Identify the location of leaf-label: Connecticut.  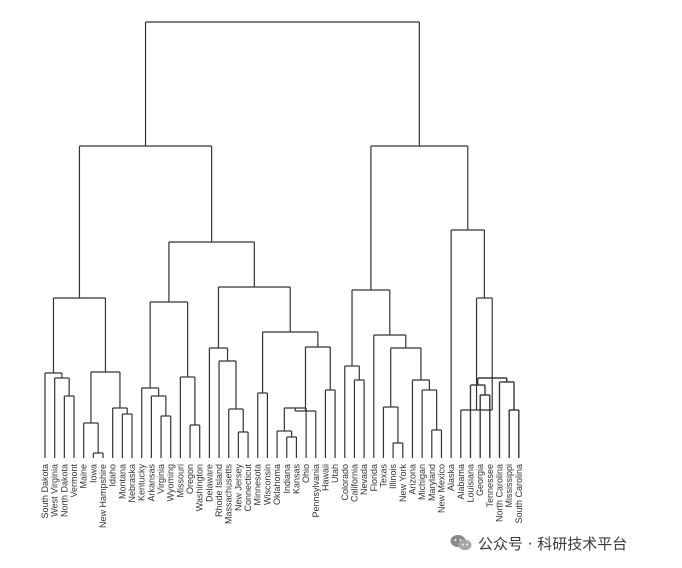
(248, 488).